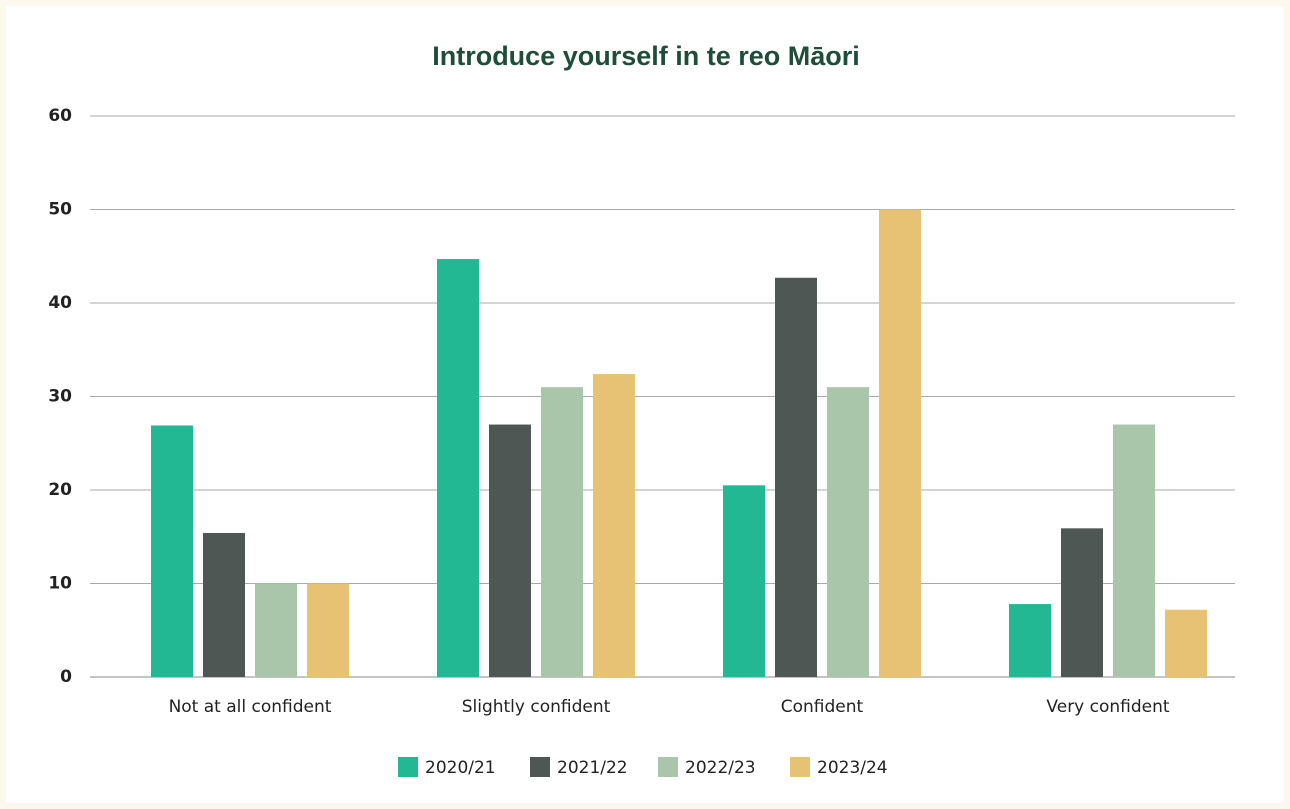 This screenshot has width=1290, height=809. Describe the element at coordinates (250, 707) in the screenshot. I see `x-tick-label: Not at all confident` at that location.